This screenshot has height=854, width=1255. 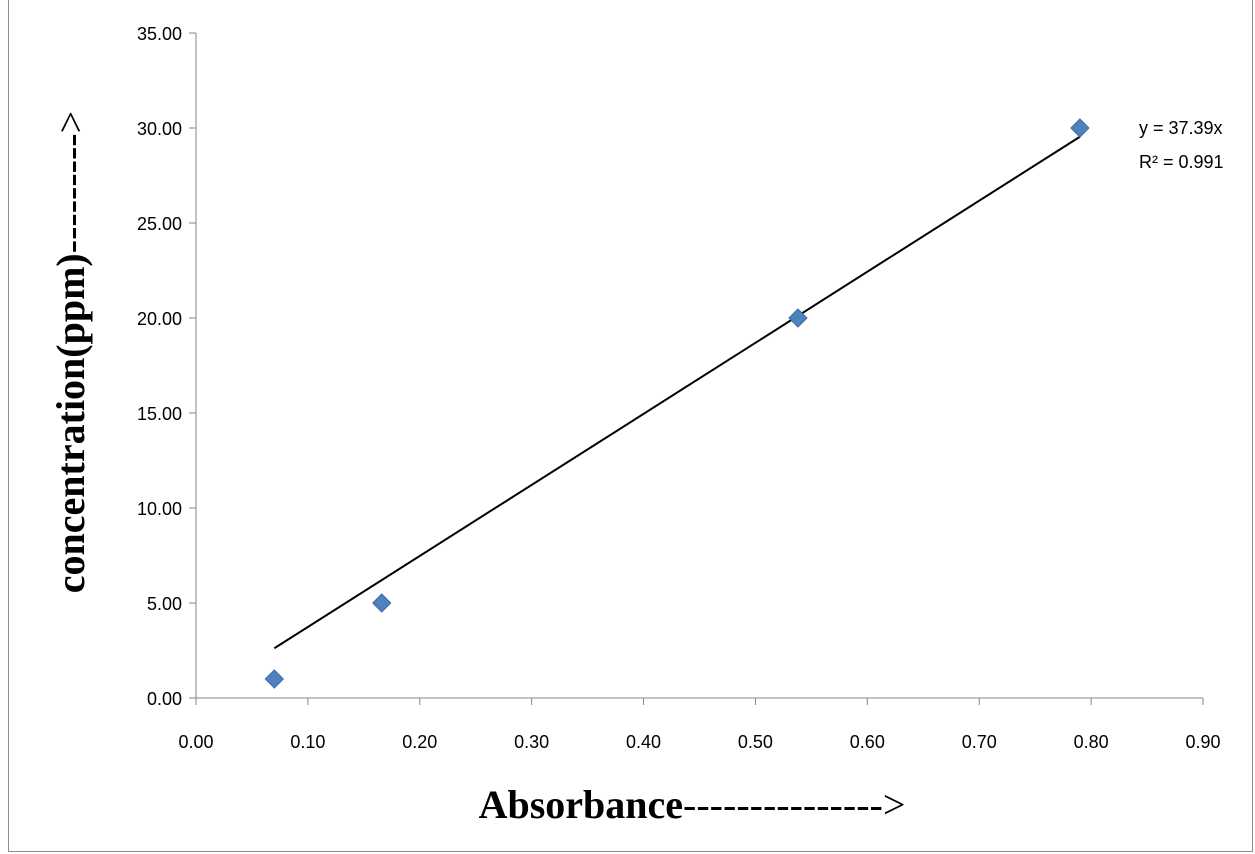 I want to click on y-tick-label: 15.00, so click(x=159, y=414).